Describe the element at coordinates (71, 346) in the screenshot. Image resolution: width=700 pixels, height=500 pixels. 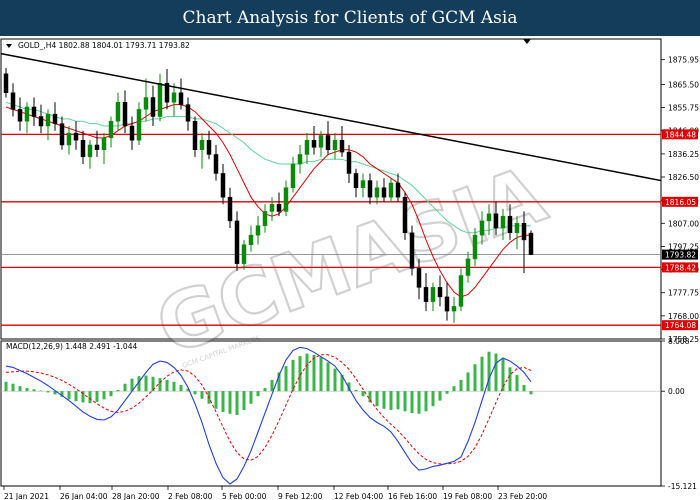
I see `macd-header: MACD(12,26,9) 1.448 2.491 -1.044` at that location.